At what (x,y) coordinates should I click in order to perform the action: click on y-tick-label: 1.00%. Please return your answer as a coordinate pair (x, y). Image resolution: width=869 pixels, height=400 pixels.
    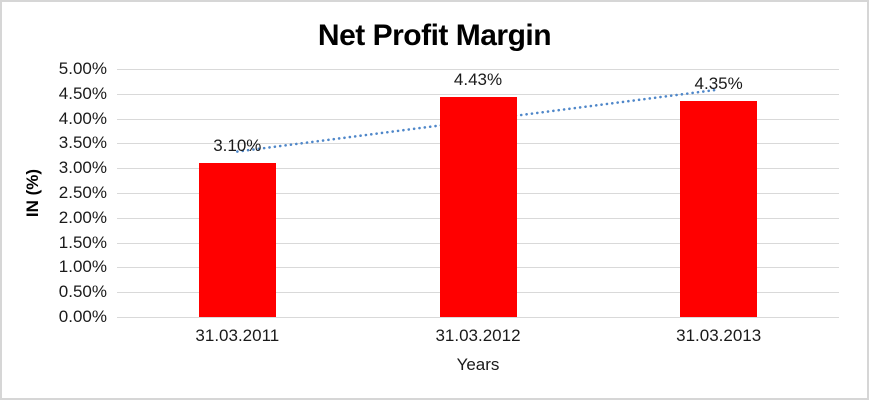
    Looking at the image, I should click on (82, 267).